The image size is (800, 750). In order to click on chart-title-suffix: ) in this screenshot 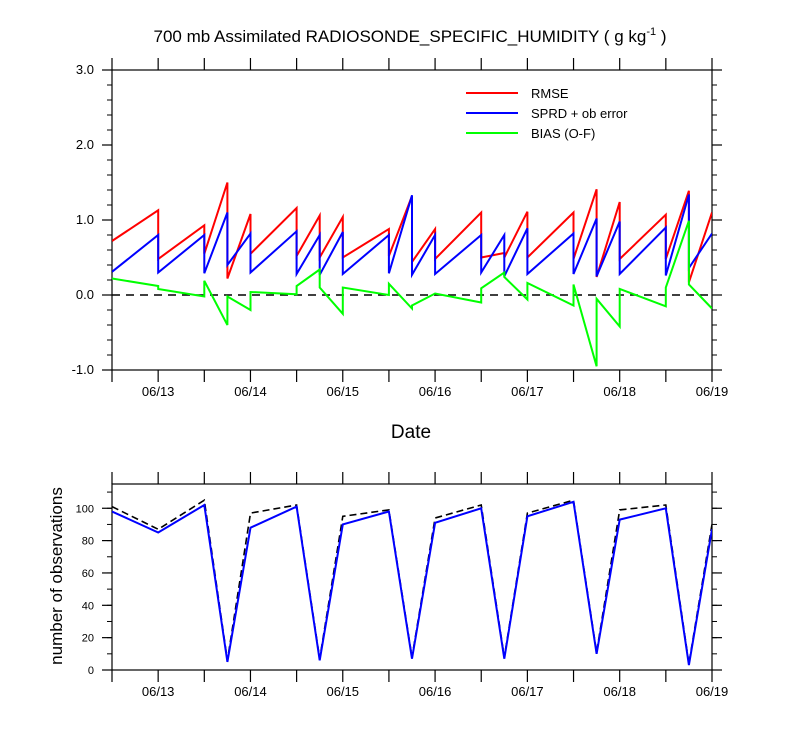, I will do `click(661, 36)`.